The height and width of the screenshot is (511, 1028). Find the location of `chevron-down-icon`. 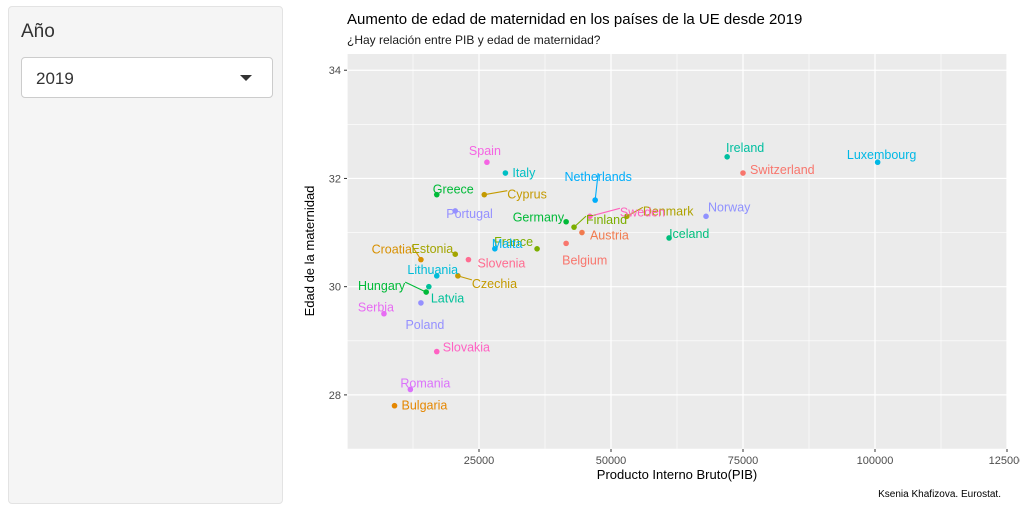

chevron-down-icon is located at coordinates (246, 78).